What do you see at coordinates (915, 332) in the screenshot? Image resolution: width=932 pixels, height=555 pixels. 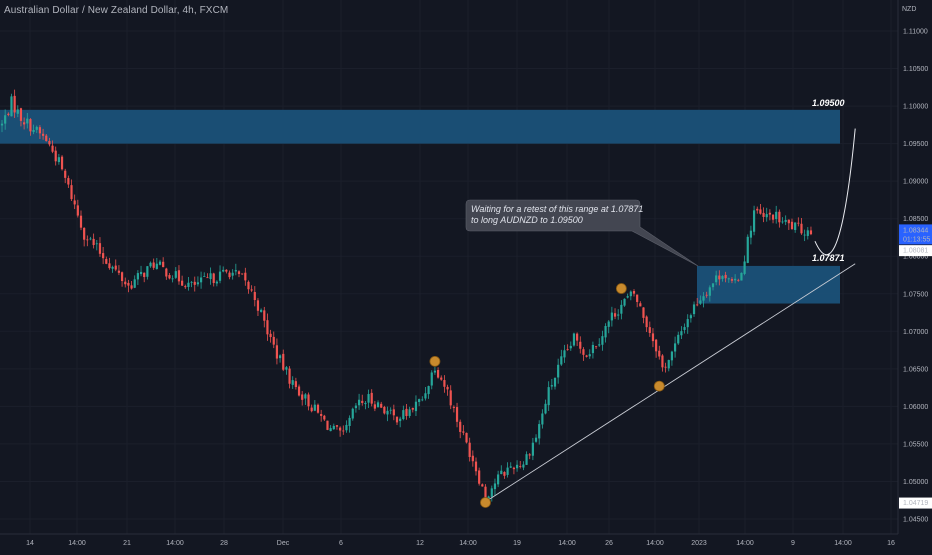 I see `price-tick-label: 1.07000` at bounding box center [915, 332].